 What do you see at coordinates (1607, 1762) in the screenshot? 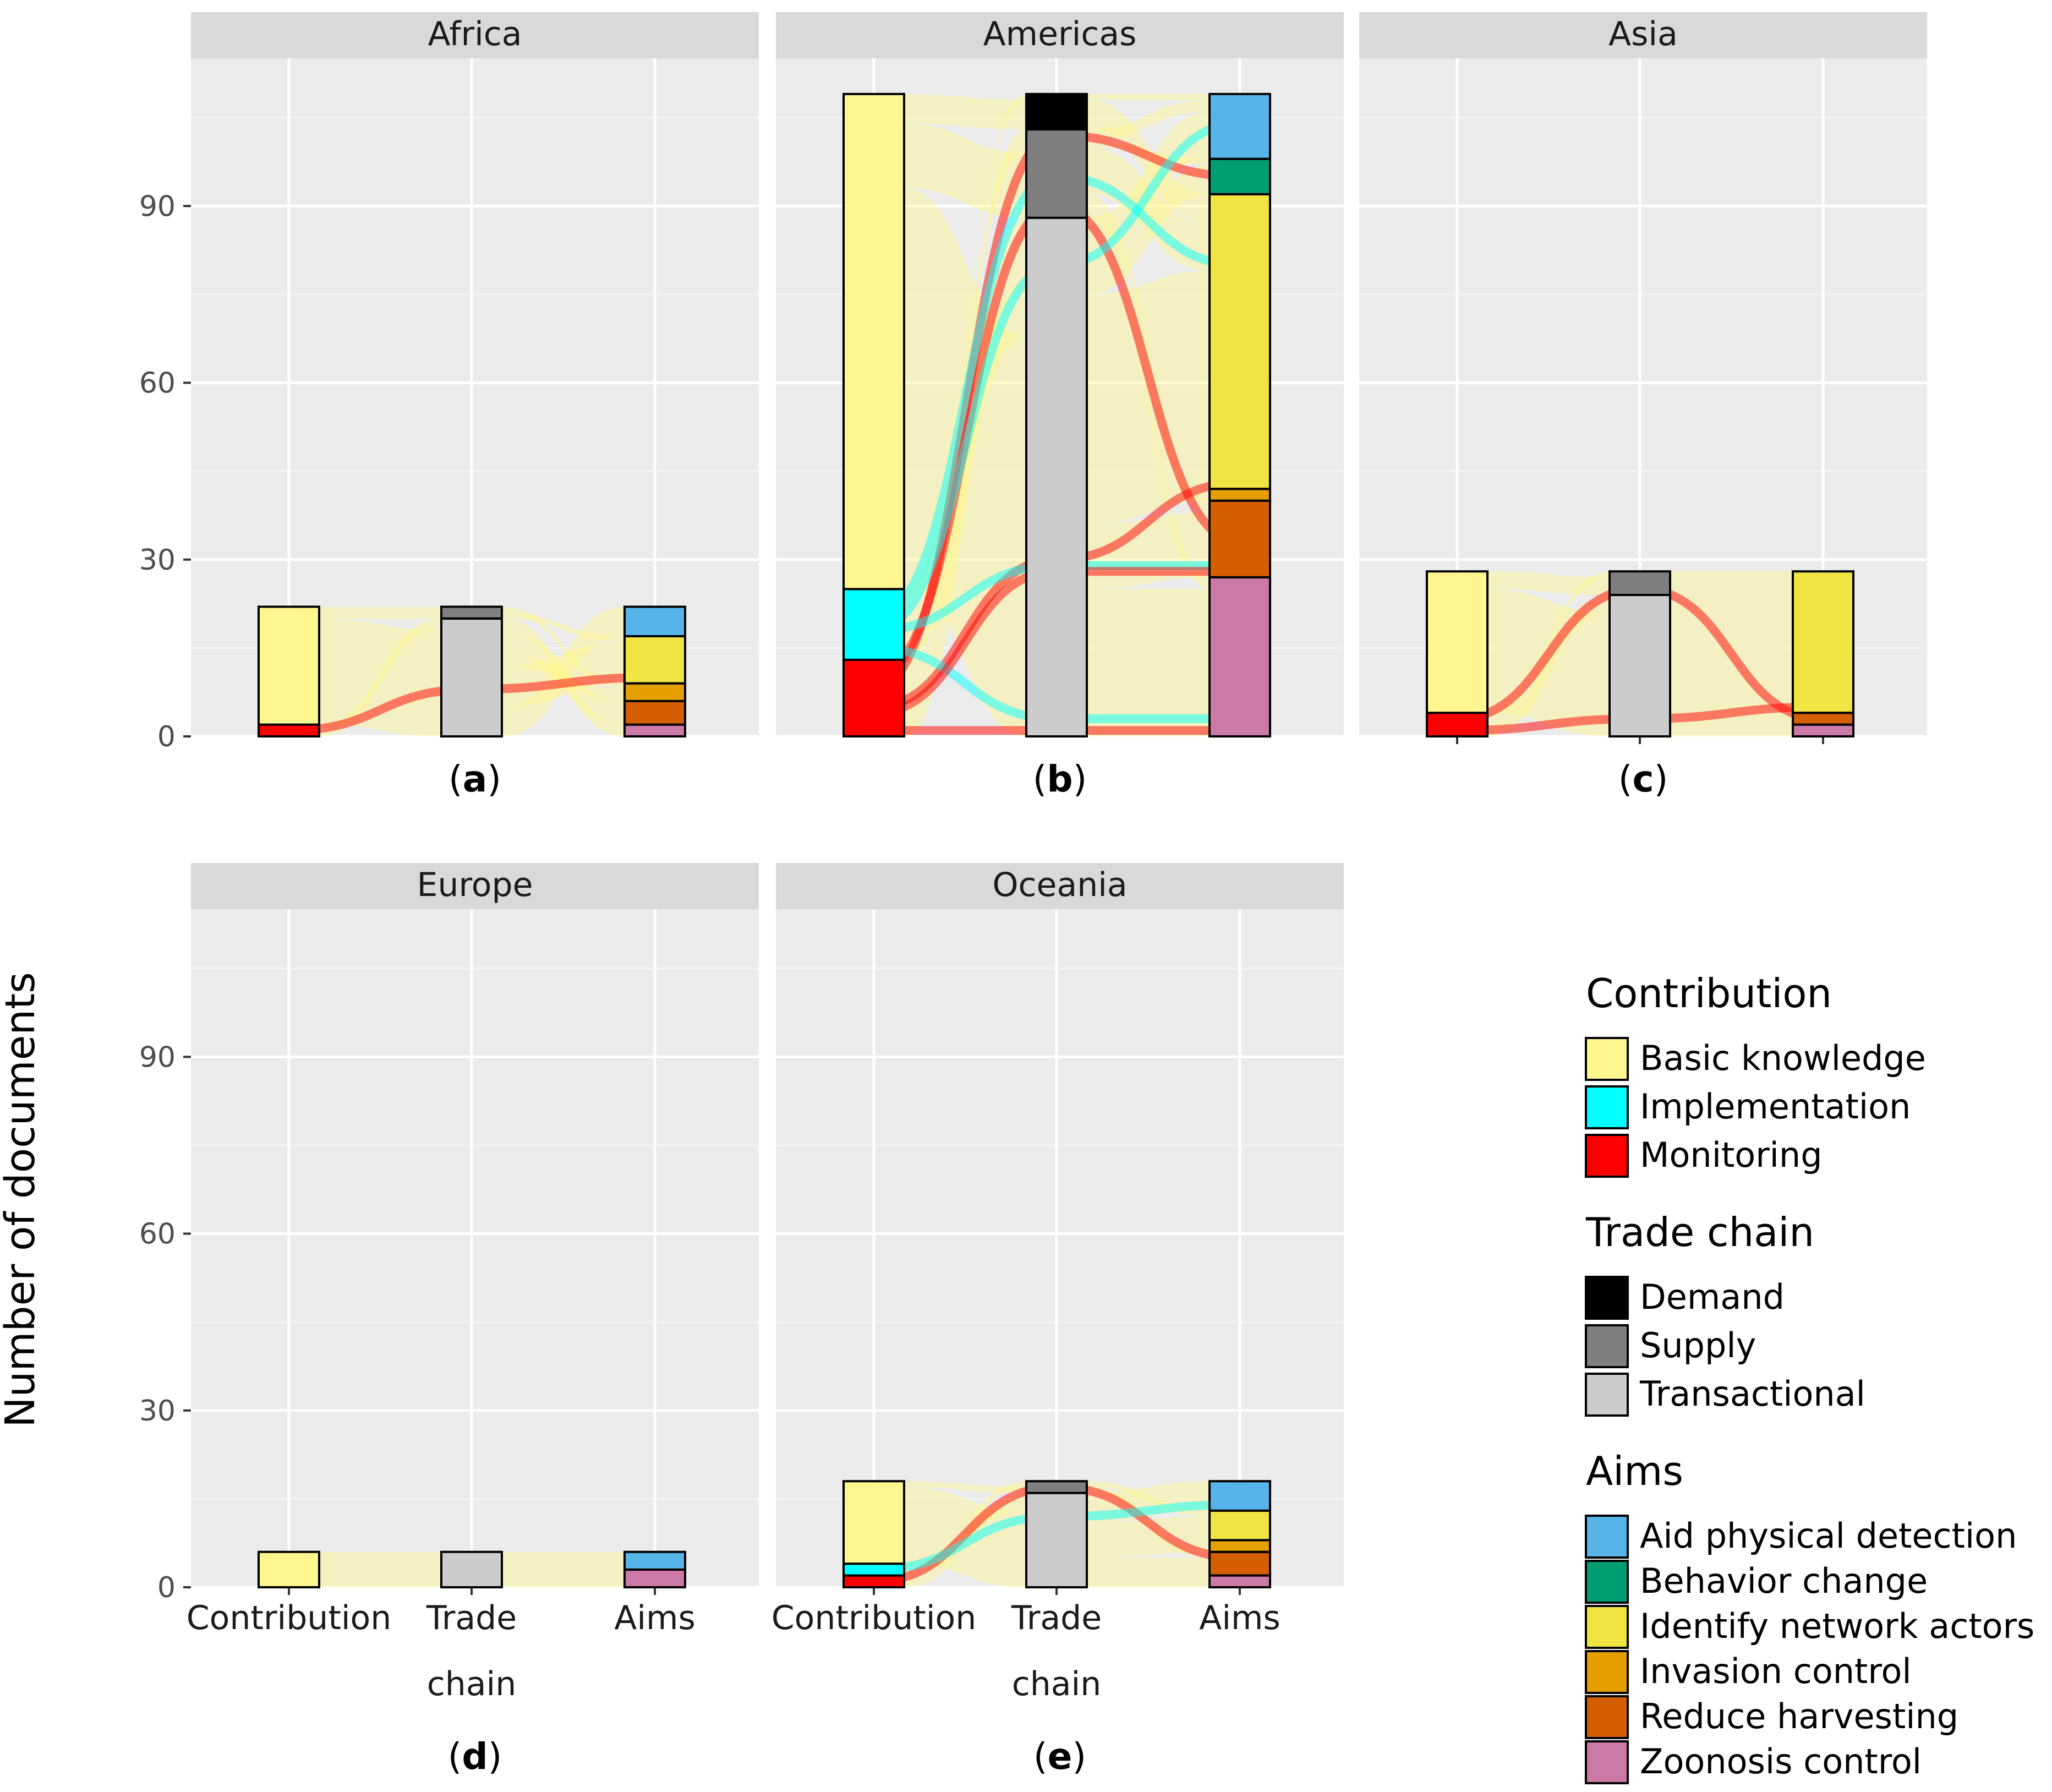
I see `legend-key-zoonosis-control` at bounding box center [1607, 1762].